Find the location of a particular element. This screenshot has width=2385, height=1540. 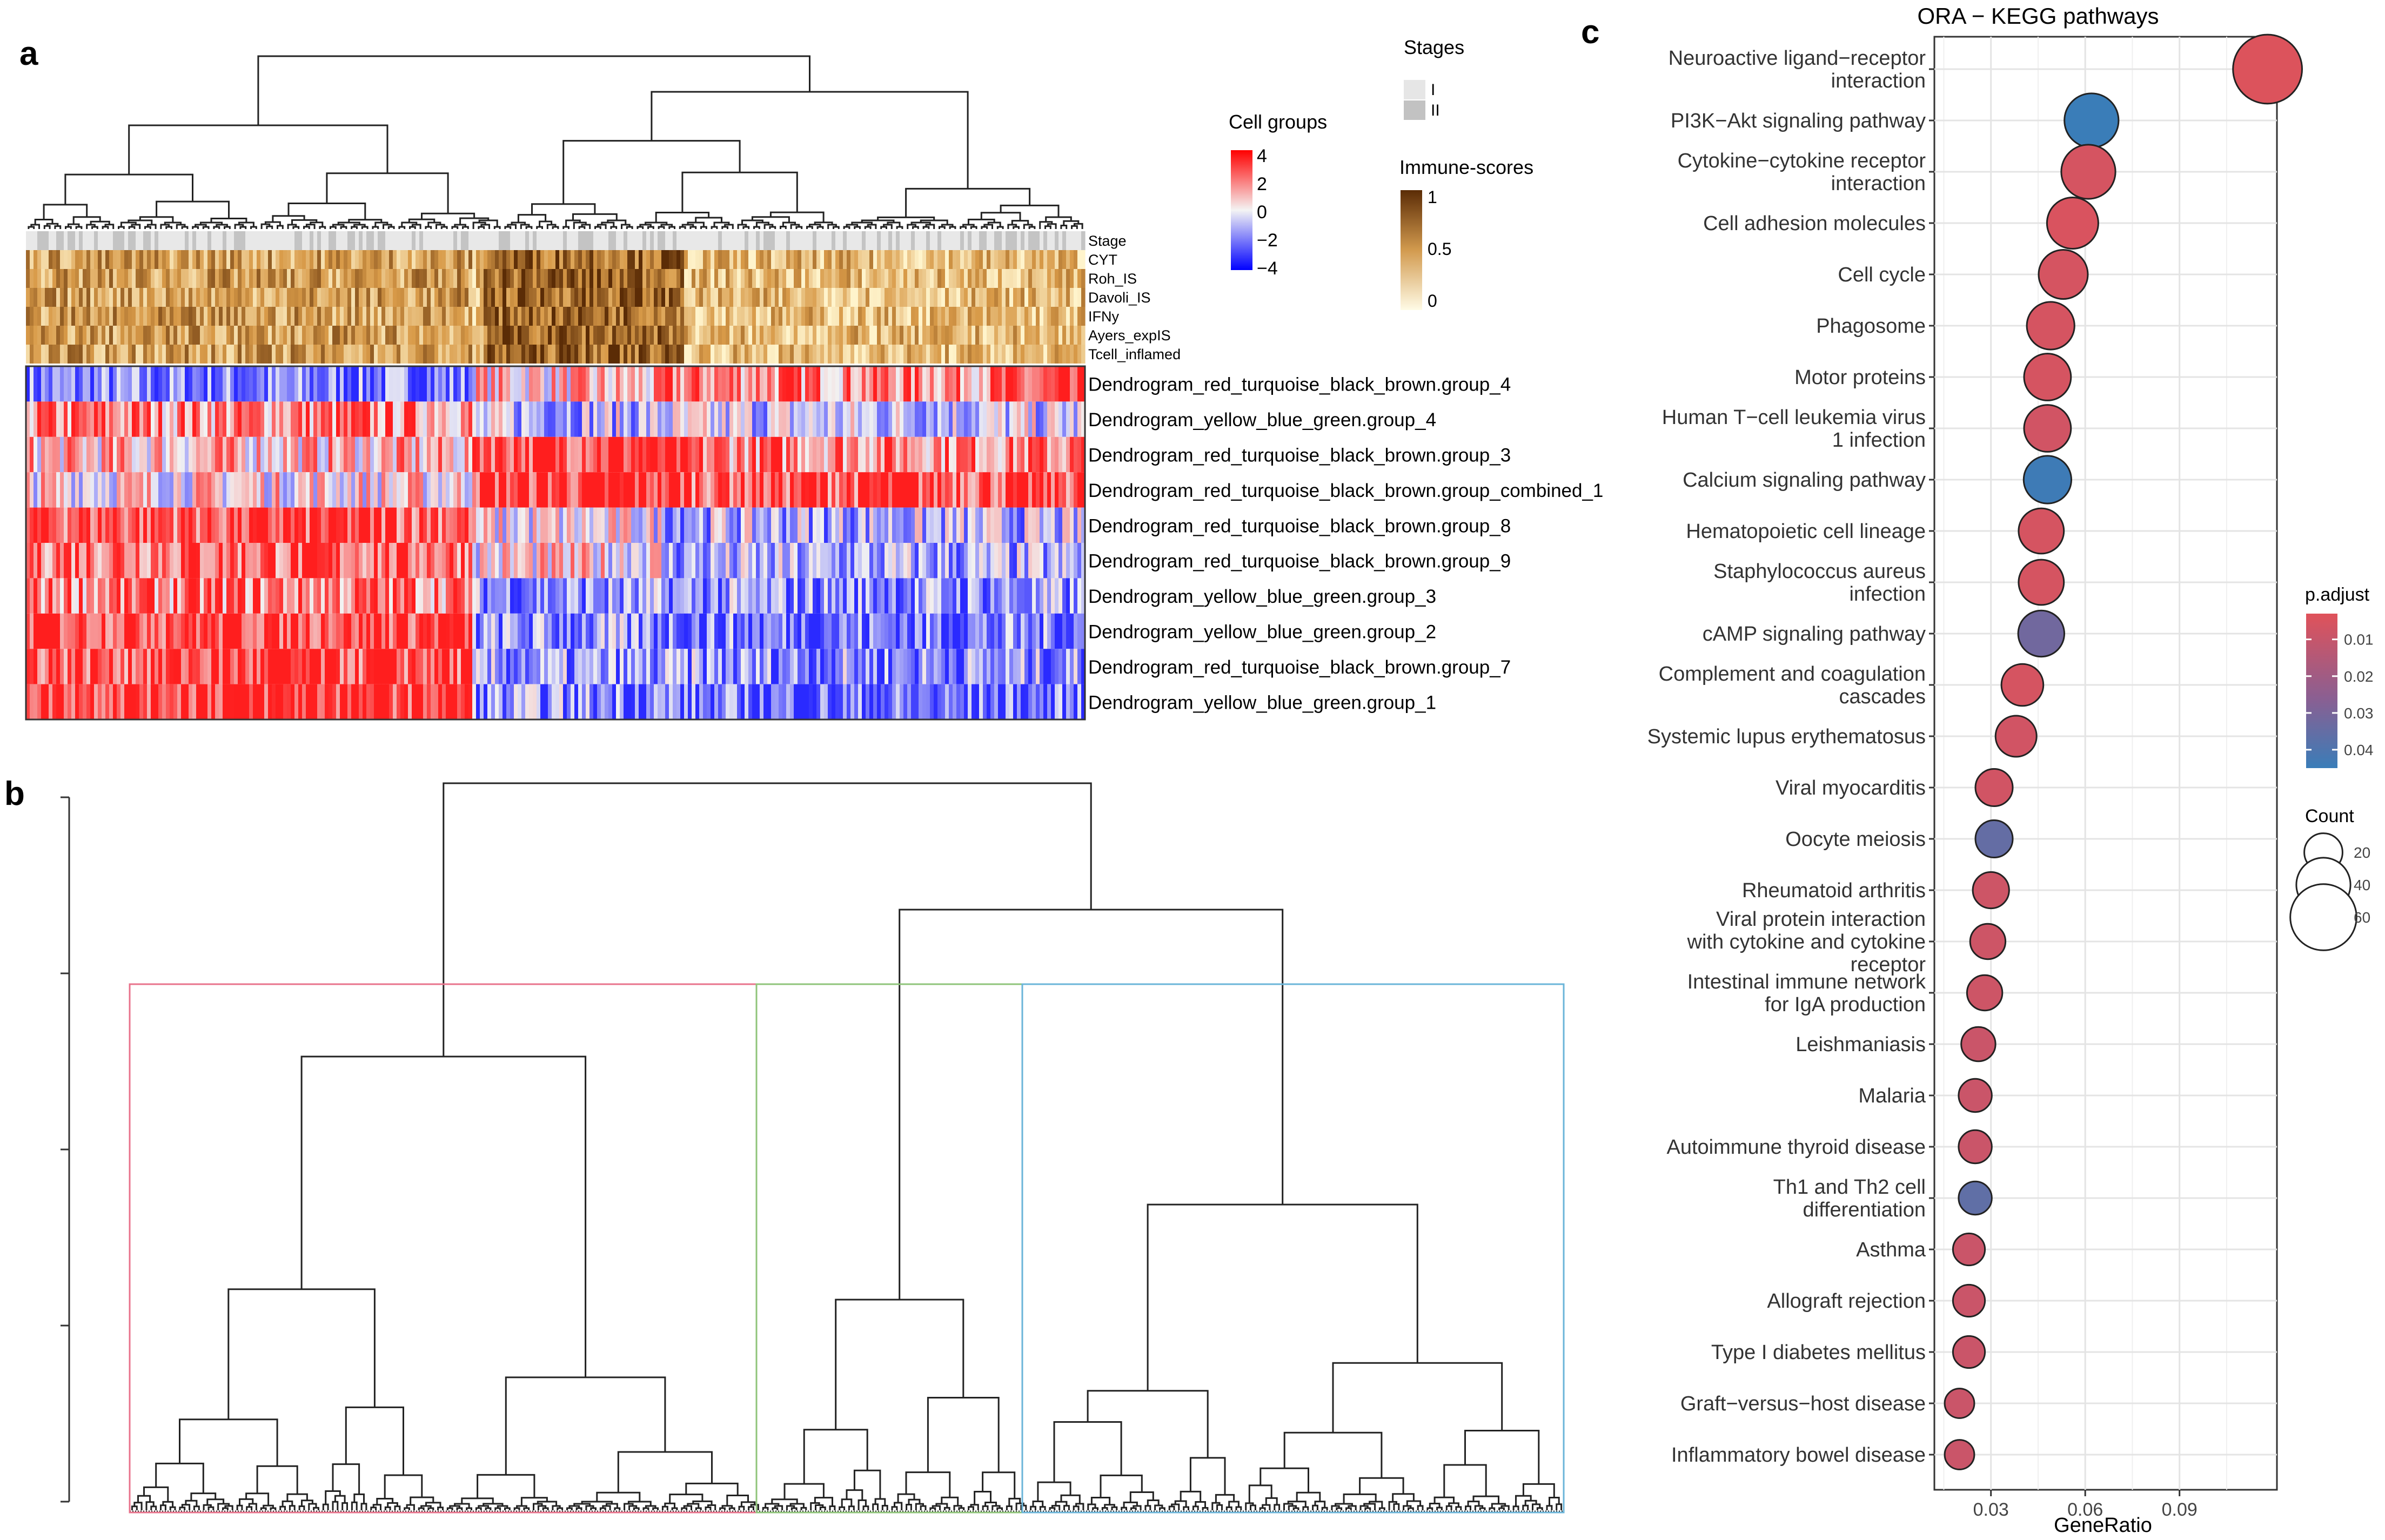

annotation-row-label: Davoli_IS is located at coordinates (1119, 298).